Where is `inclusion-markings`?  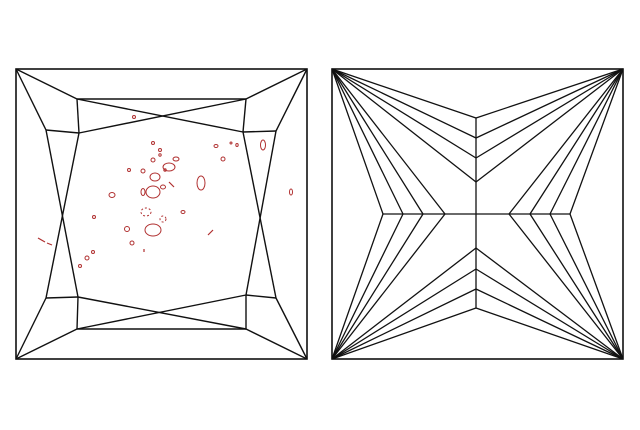
inclusion-markings is located at coordinates (165, 191).